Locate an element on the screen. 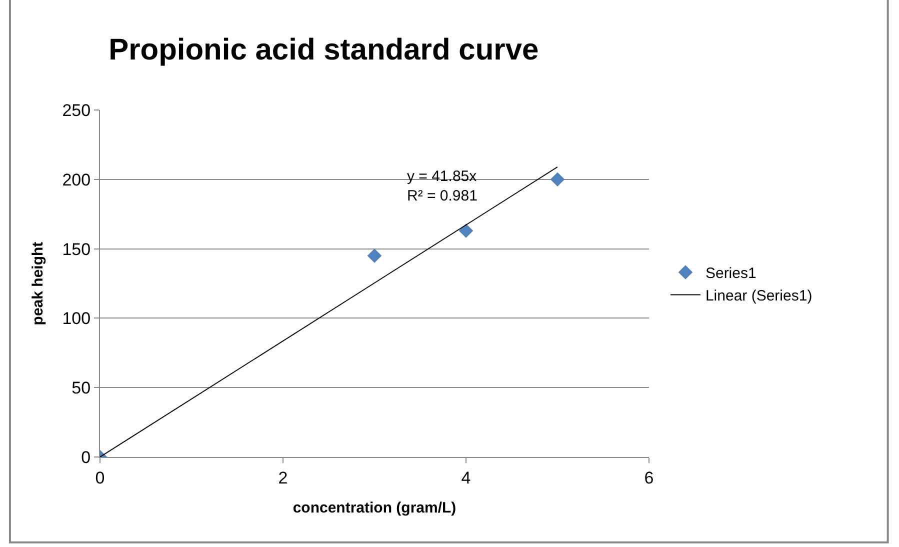 The height and width of the screenshot is (547, 899). y-tick-label: 150 is located at coordinates (76, 249).